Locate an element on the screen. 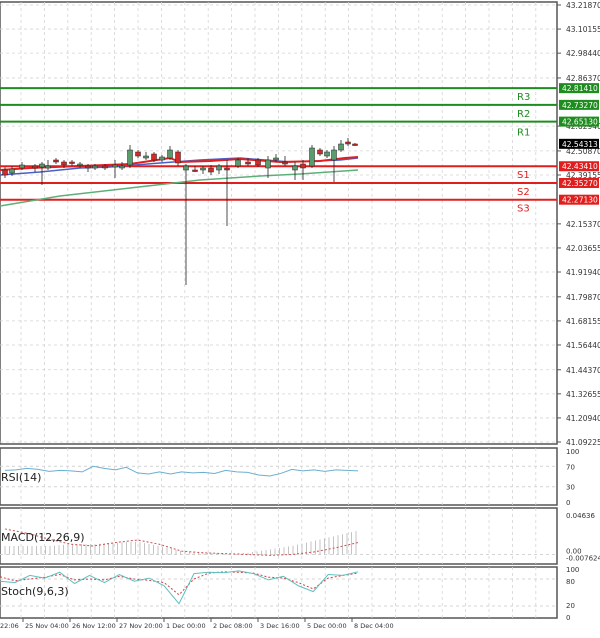 The image size is (600, 638). rsi-pane-content: 100 70 30 0 RSI(14) is located at coordinates (289, 477).